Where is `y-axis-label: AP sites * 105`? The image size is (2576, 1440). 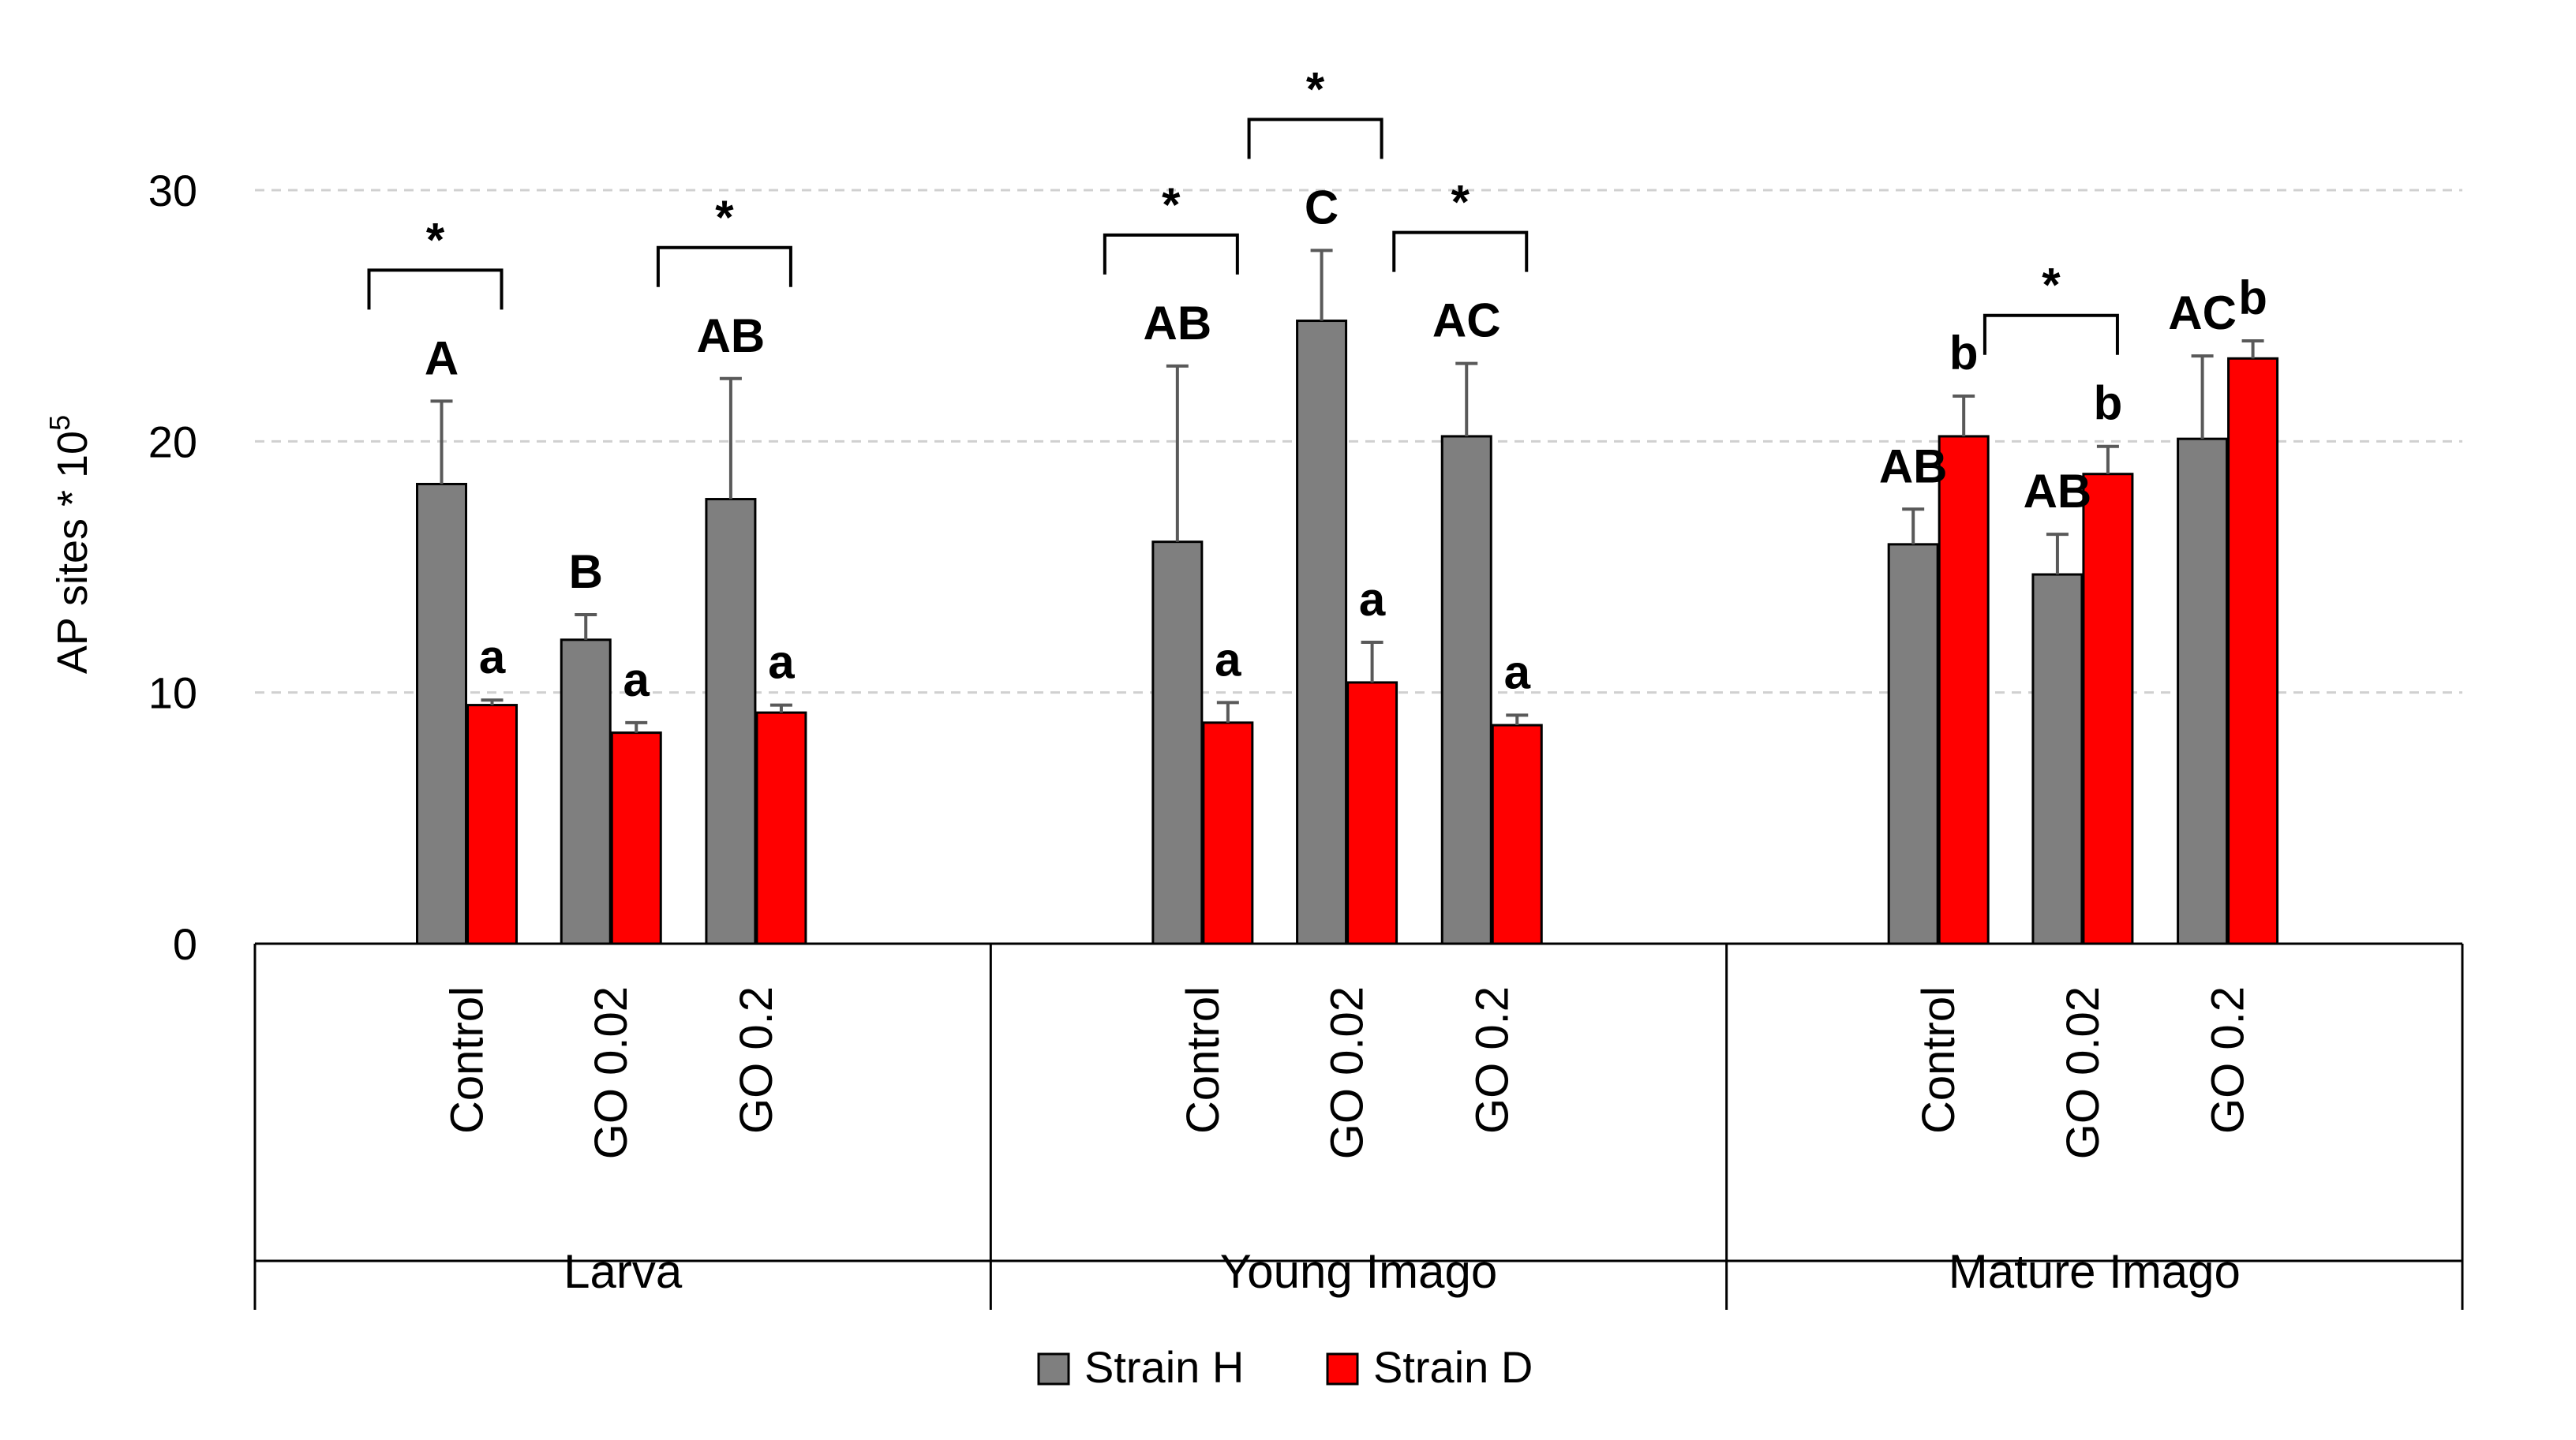
y-axis-label: AP sites * 105 is located at coordinates (69, 544).